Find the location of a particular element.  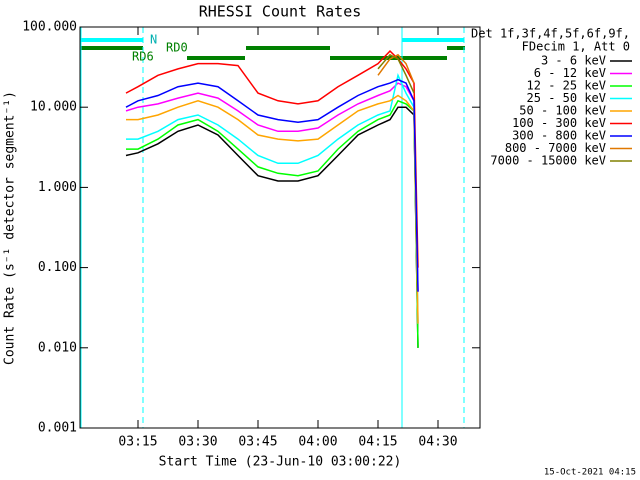

y-tick-label: 1.000 is located at coordinates (57, 187).